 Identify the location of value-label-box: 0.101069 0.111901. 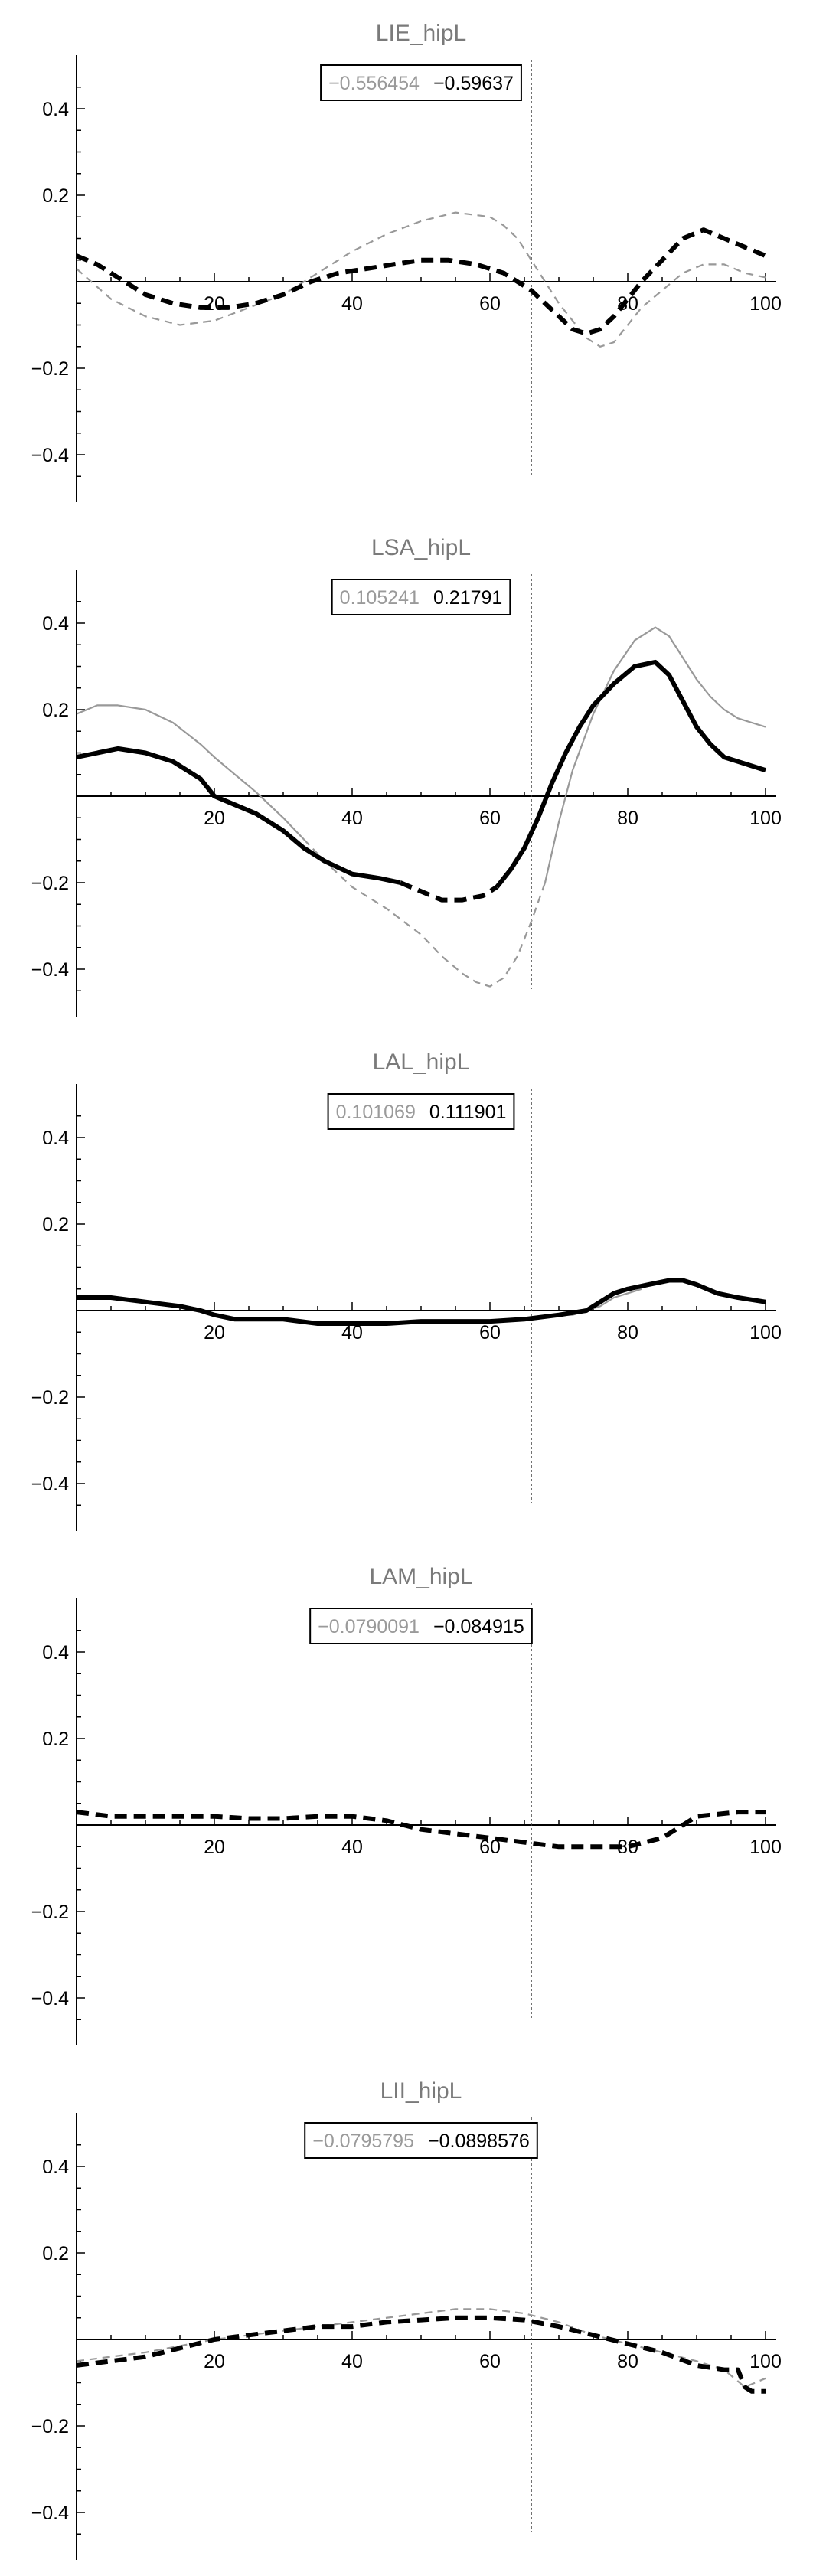
(421, 1111).